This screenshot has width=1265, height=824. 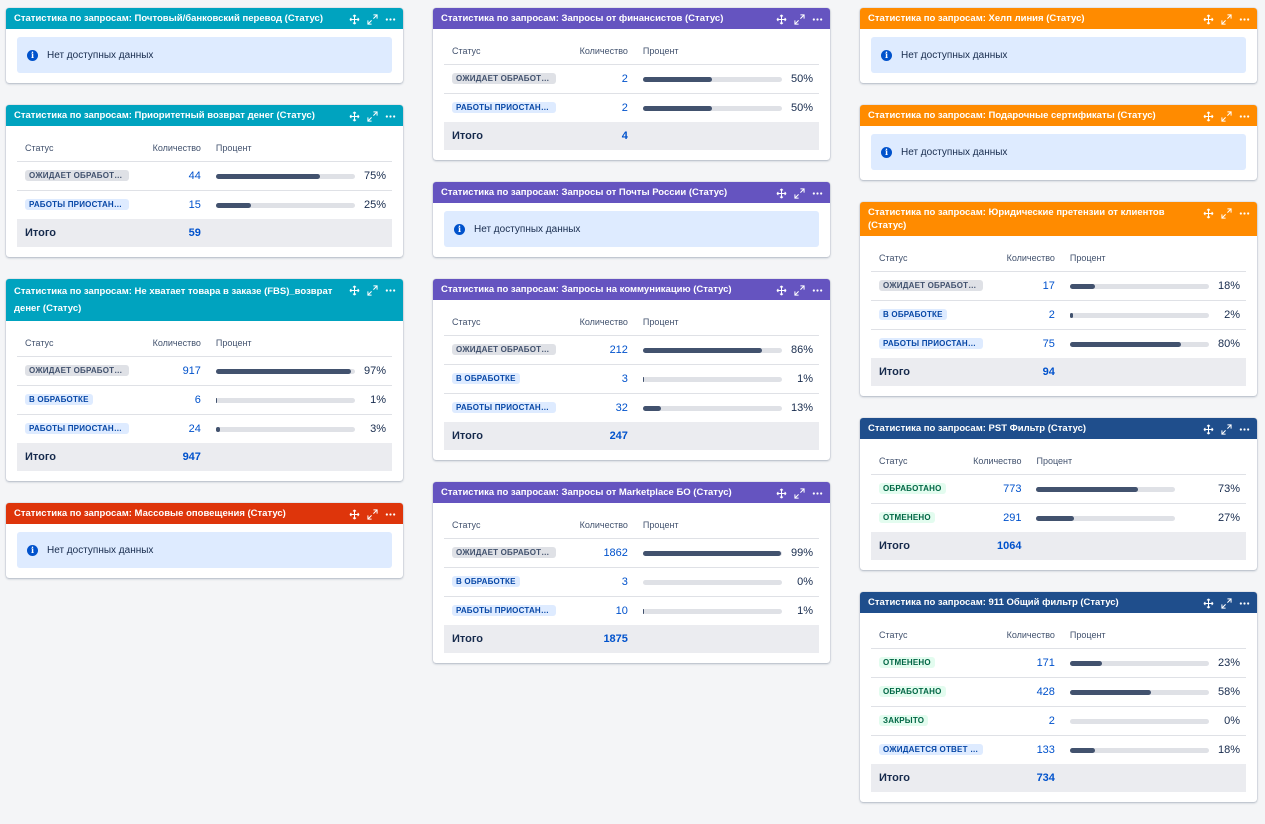 I want to click on total-count-link: 1064, so click(x=991, y=546).